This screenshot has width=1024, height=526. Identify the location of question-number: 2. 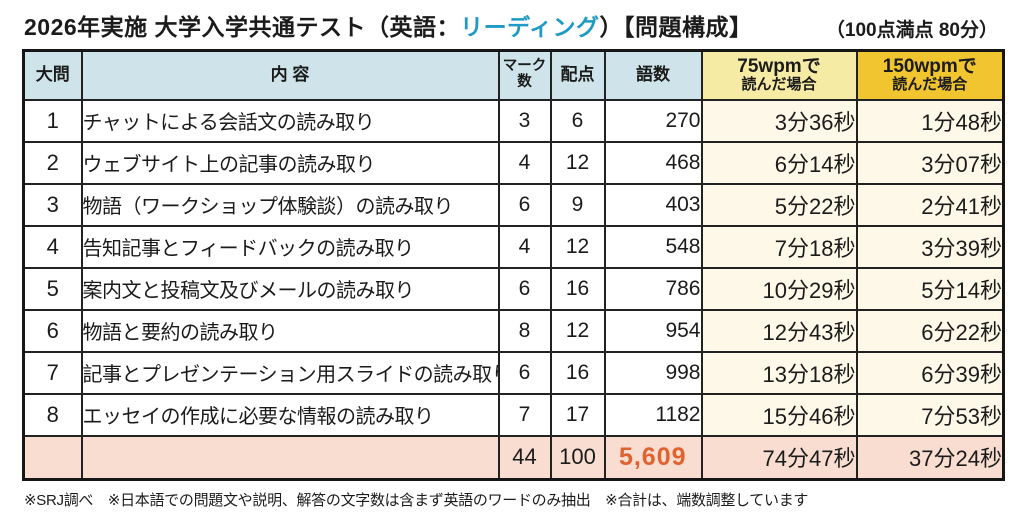
(52, 162).